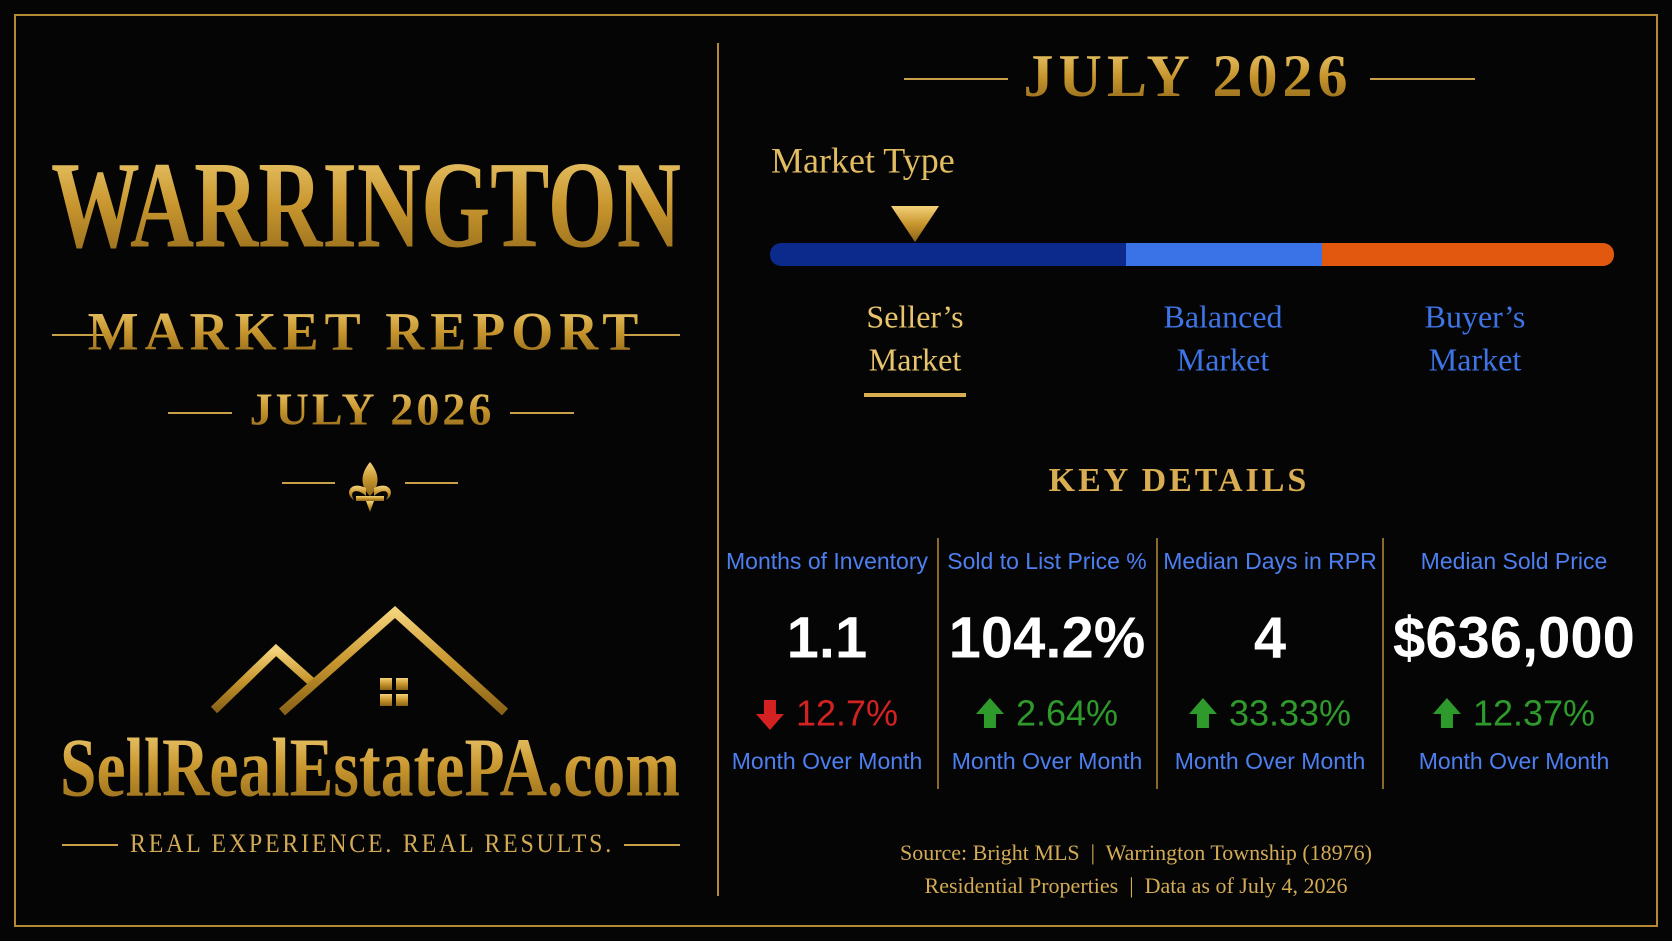 The image size is (1672, 941). I want to click on metric-label: Median Sold Price, so click(1514, 561).